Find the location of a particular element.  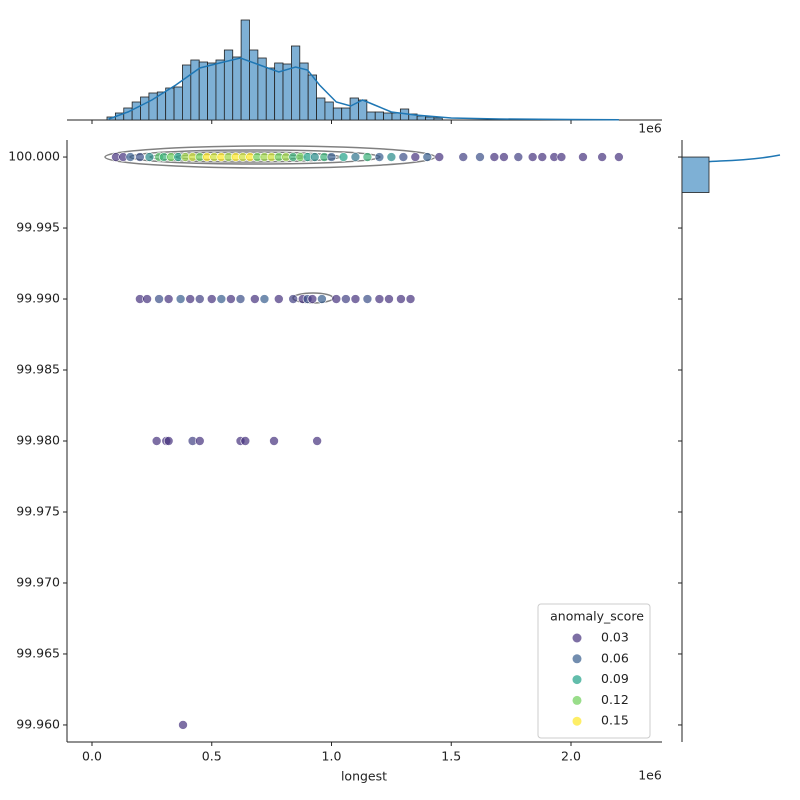

x-tick-label: 1.0 is located at coordinates (332, 756).